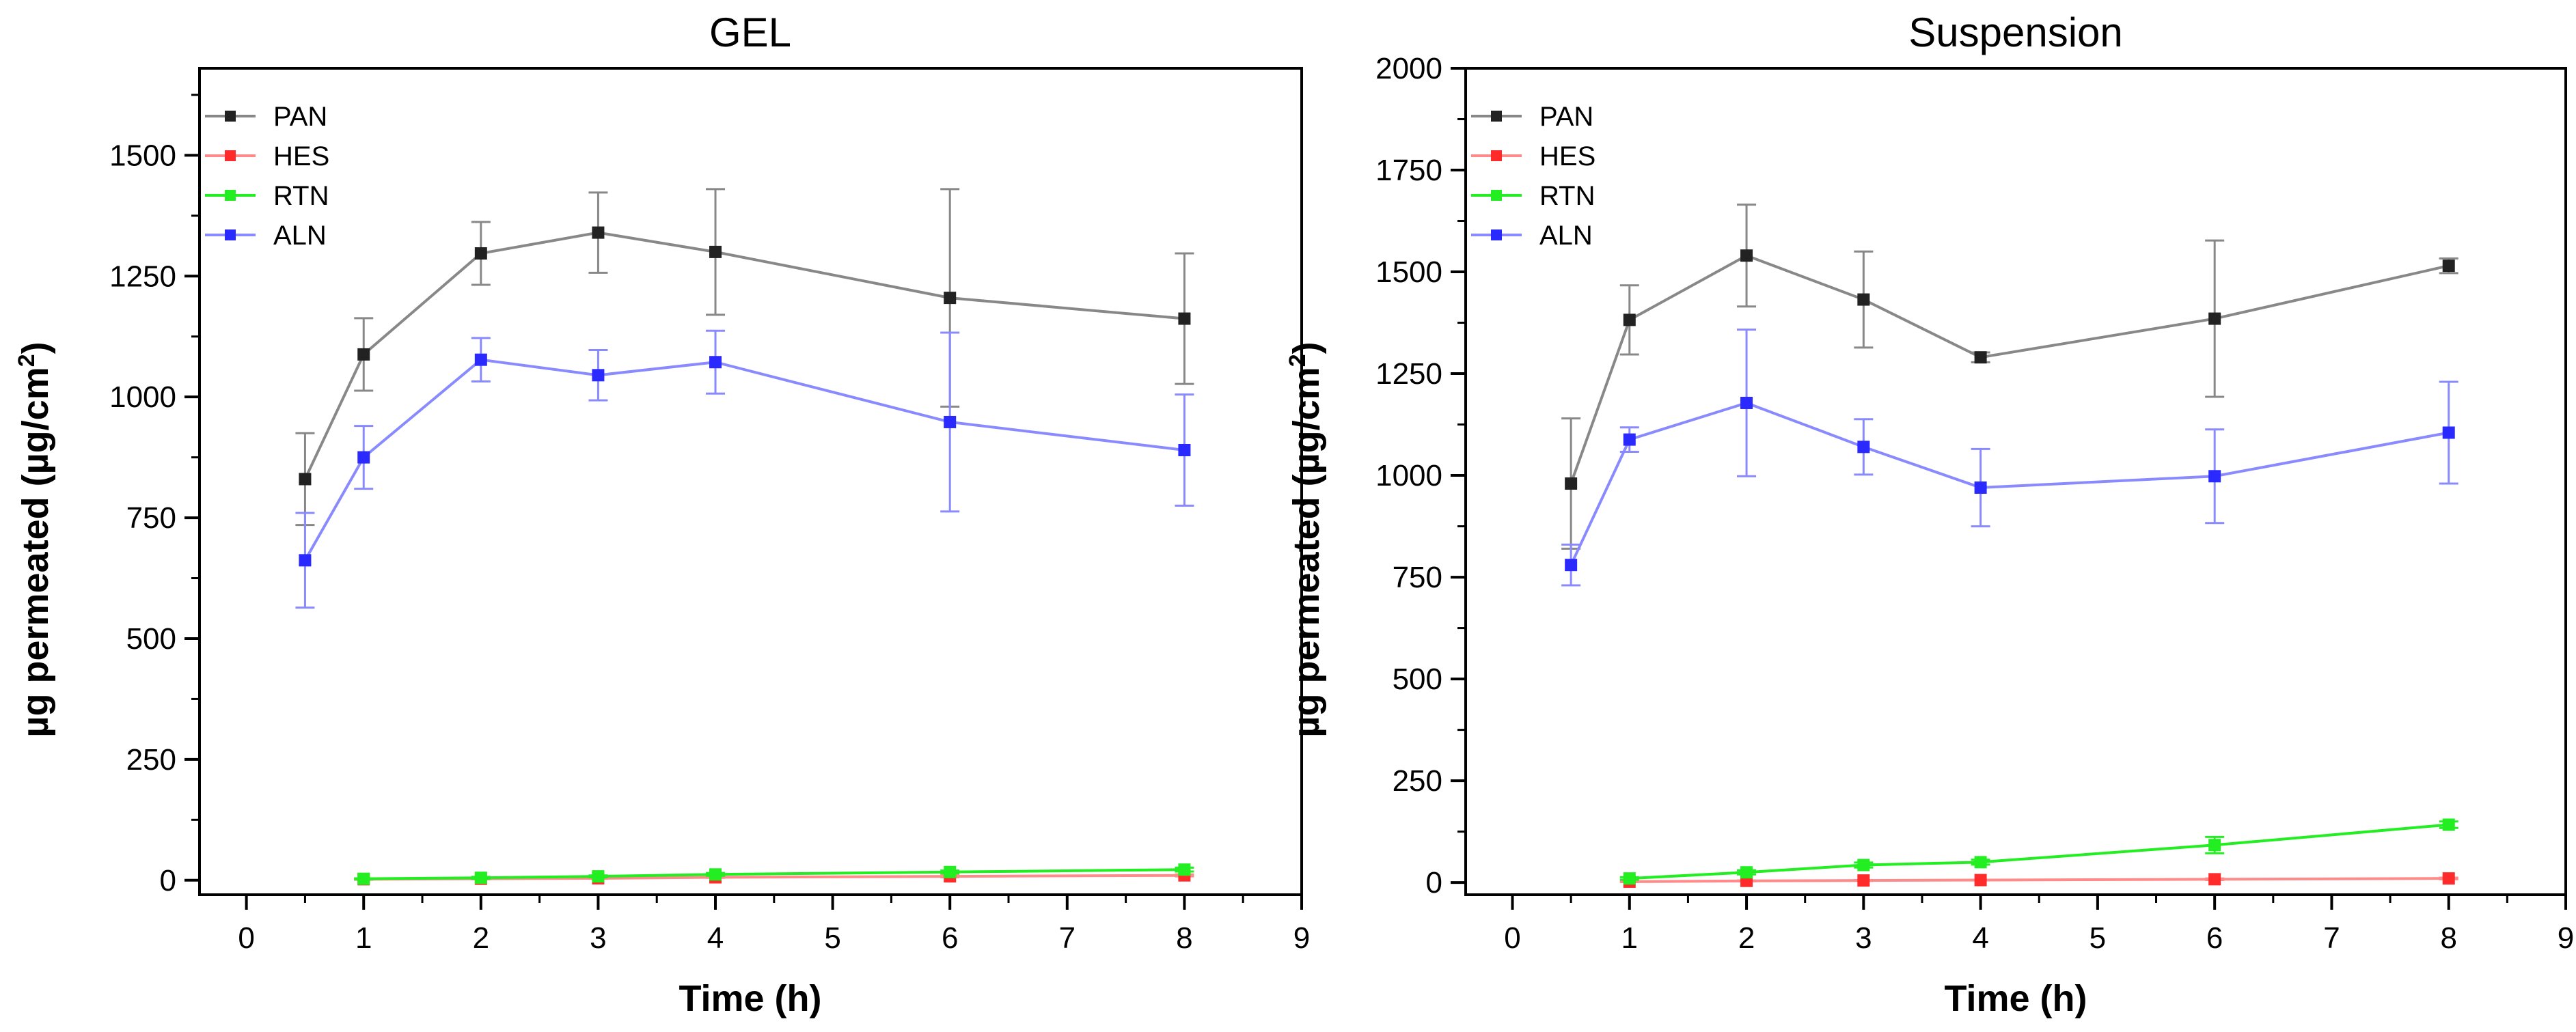 The image size is (2576, 1032). What do you see at coordinates (750, 998) in the screenshot?
I see `x-axis-label: Time (h)` at bounding box center [750, 998].